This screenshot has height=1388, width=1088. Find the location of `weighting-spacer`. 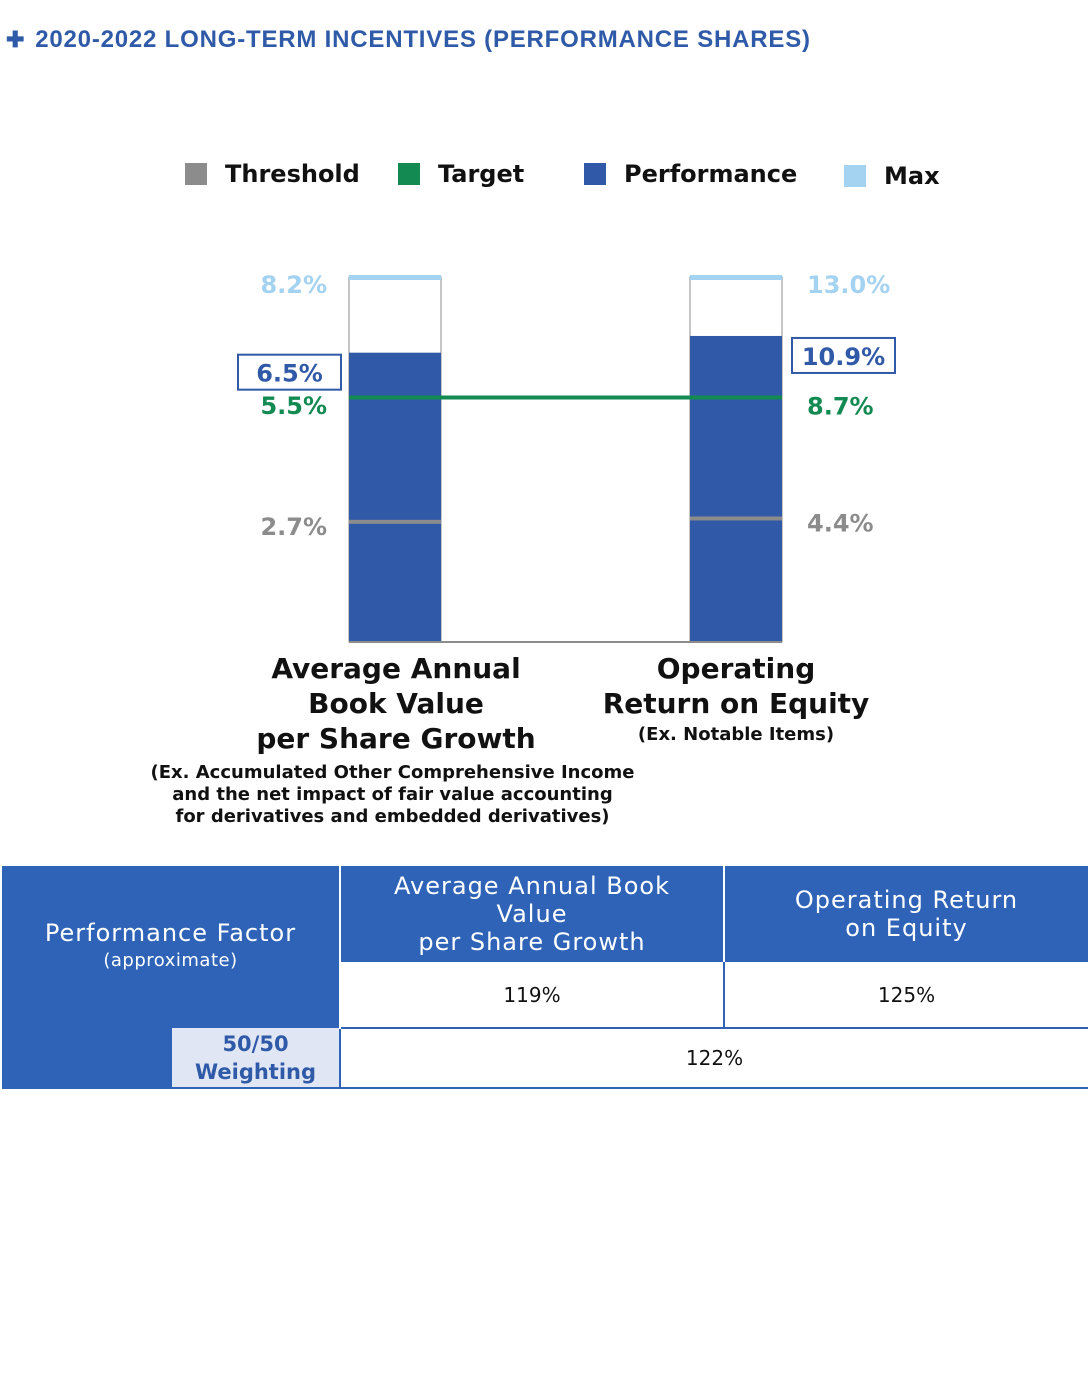

weighting-spacer is located at coordinates (87, 1058).